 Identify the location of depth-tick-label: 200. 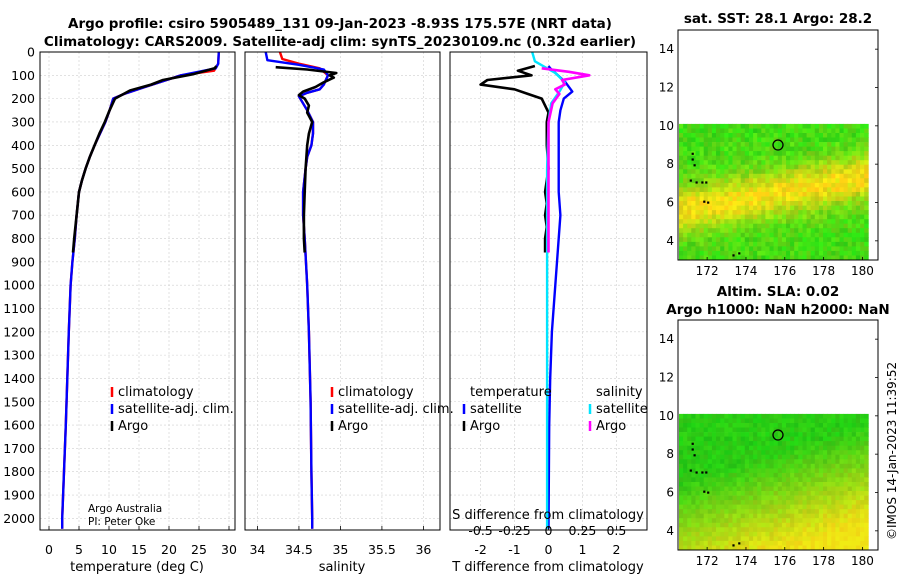
(23, 98).